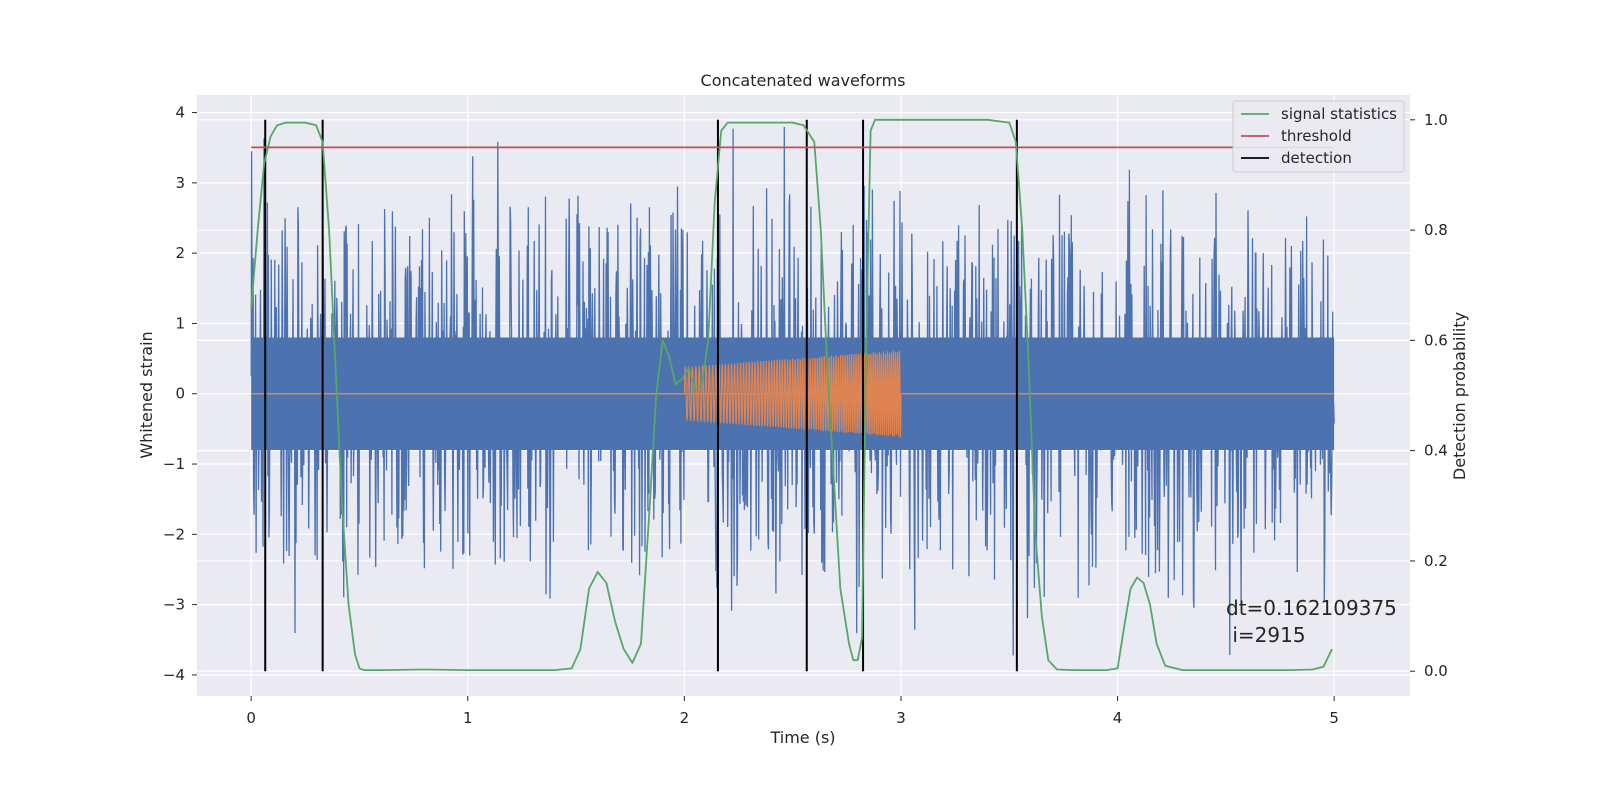  I want to click on y-tick-label-3: −1, so click(174, 464).